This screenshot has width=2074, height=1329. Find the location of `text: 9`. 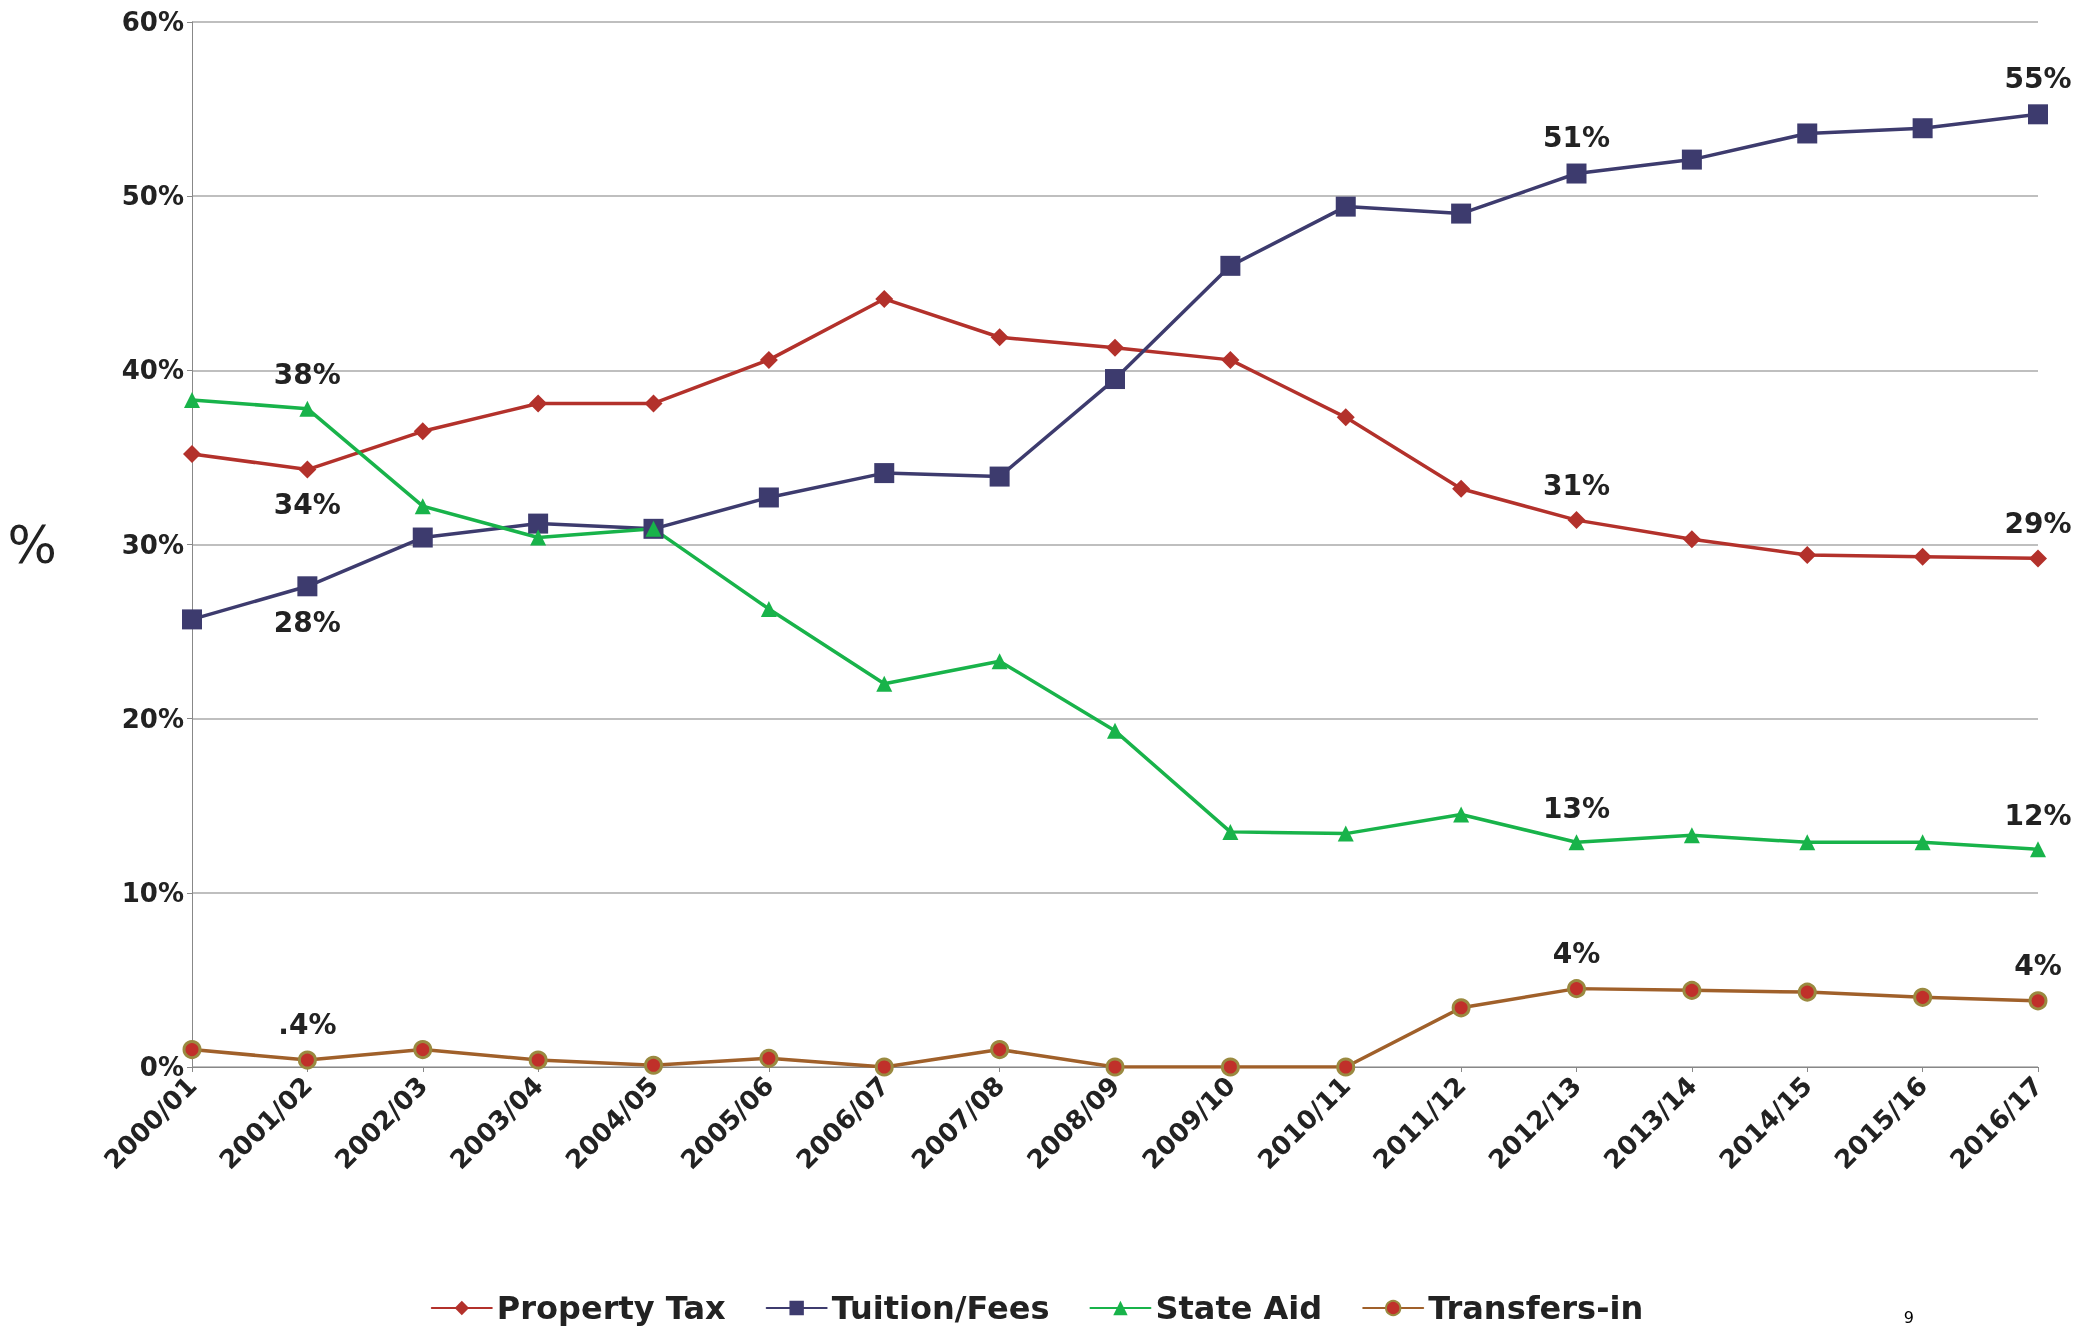

text: 9 is located at coordinates (1908, 1317).